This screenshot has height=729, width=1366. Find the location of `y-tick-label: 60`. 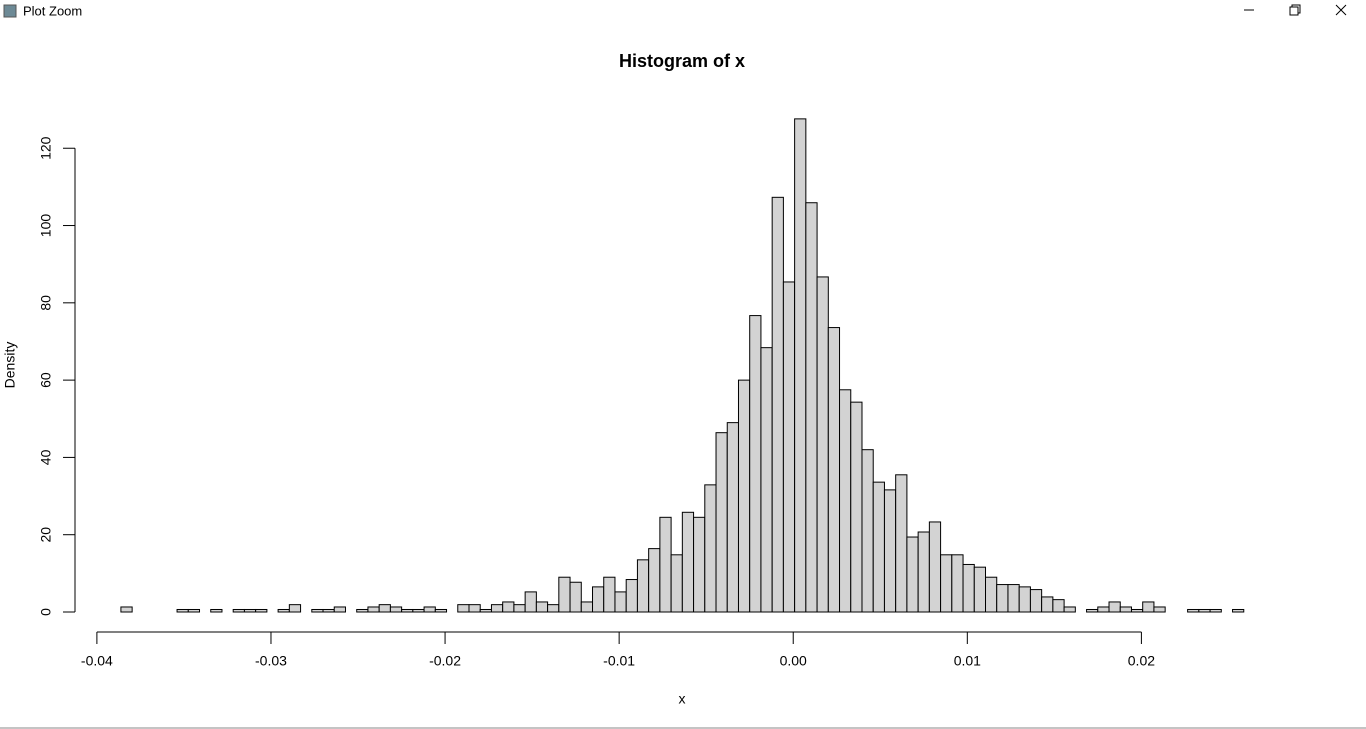

y-tick-label: 60 is located at coordinates (46, 380).